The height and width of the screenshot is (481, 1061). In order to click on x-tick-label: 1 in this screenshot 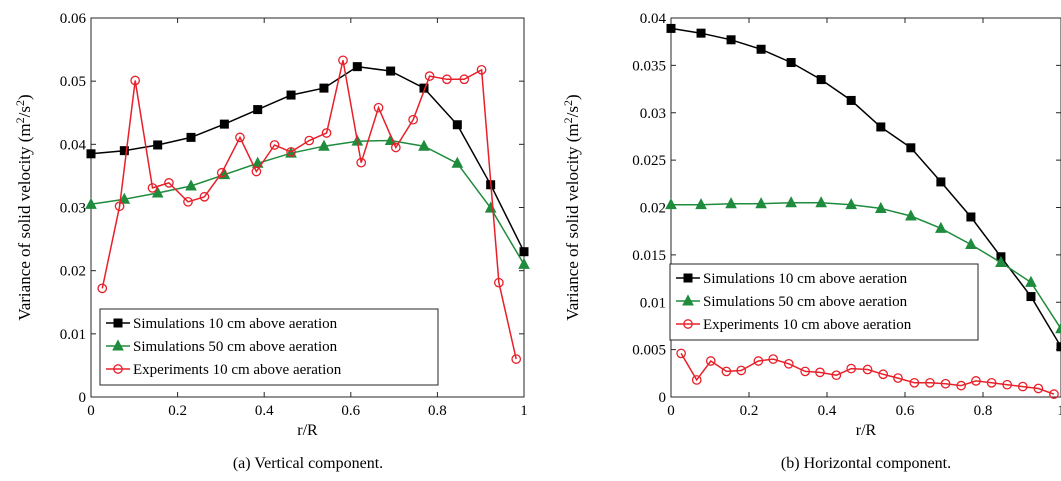, I will do `click(524, 411)`.